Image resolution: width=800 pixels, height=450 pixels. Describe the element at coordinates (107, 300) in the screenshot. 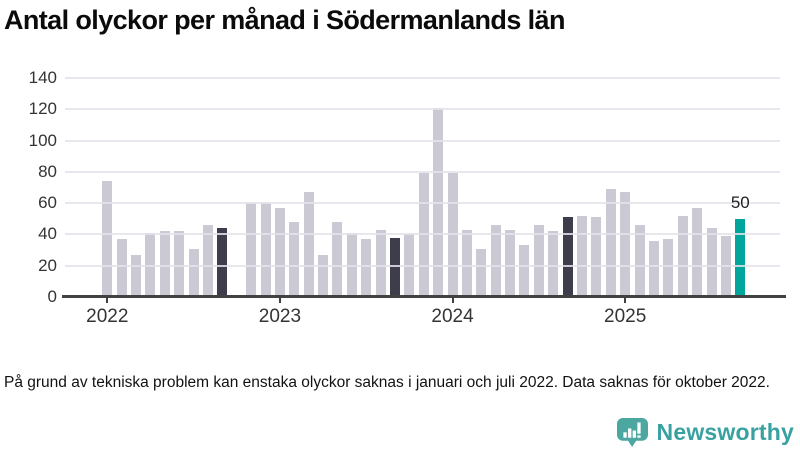

I see `x-tick-2022` at that location.